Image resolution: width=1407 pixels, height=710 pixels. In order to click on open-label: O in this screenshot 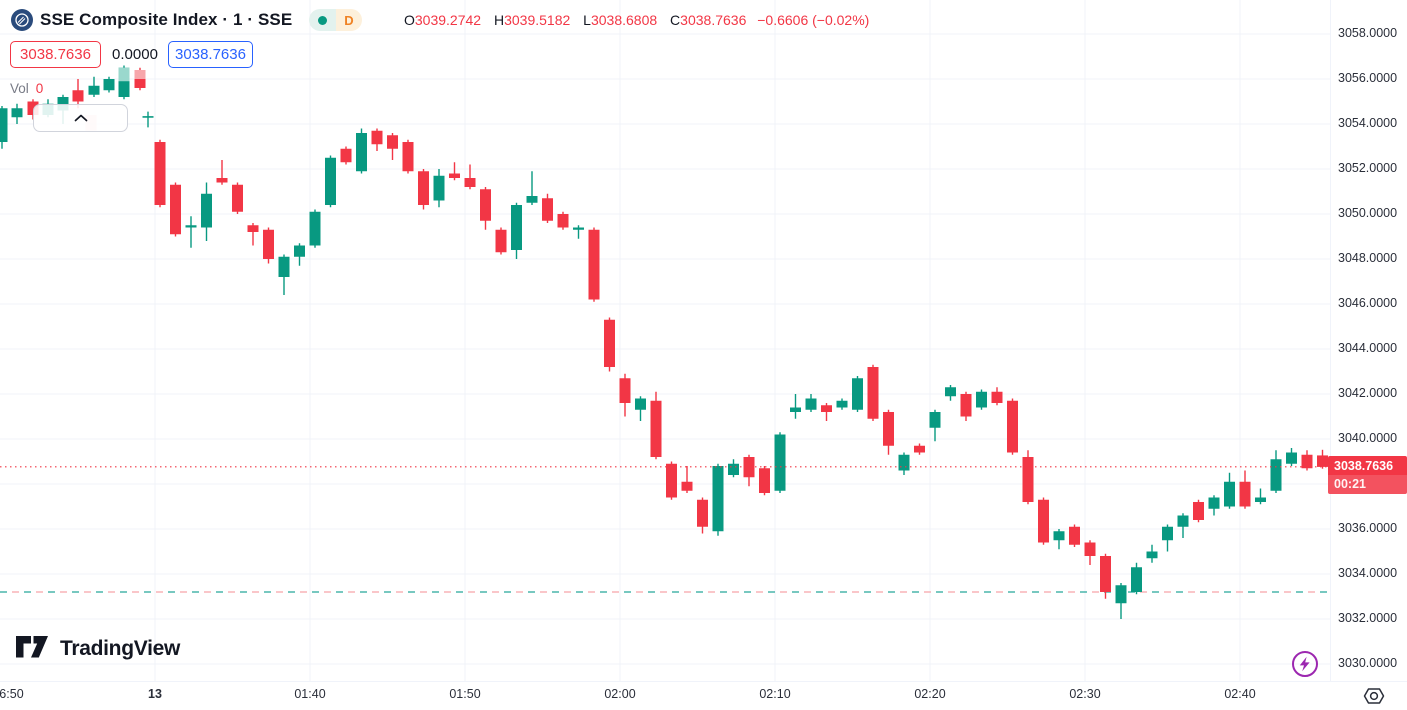, I will do `click(409, 20)`.